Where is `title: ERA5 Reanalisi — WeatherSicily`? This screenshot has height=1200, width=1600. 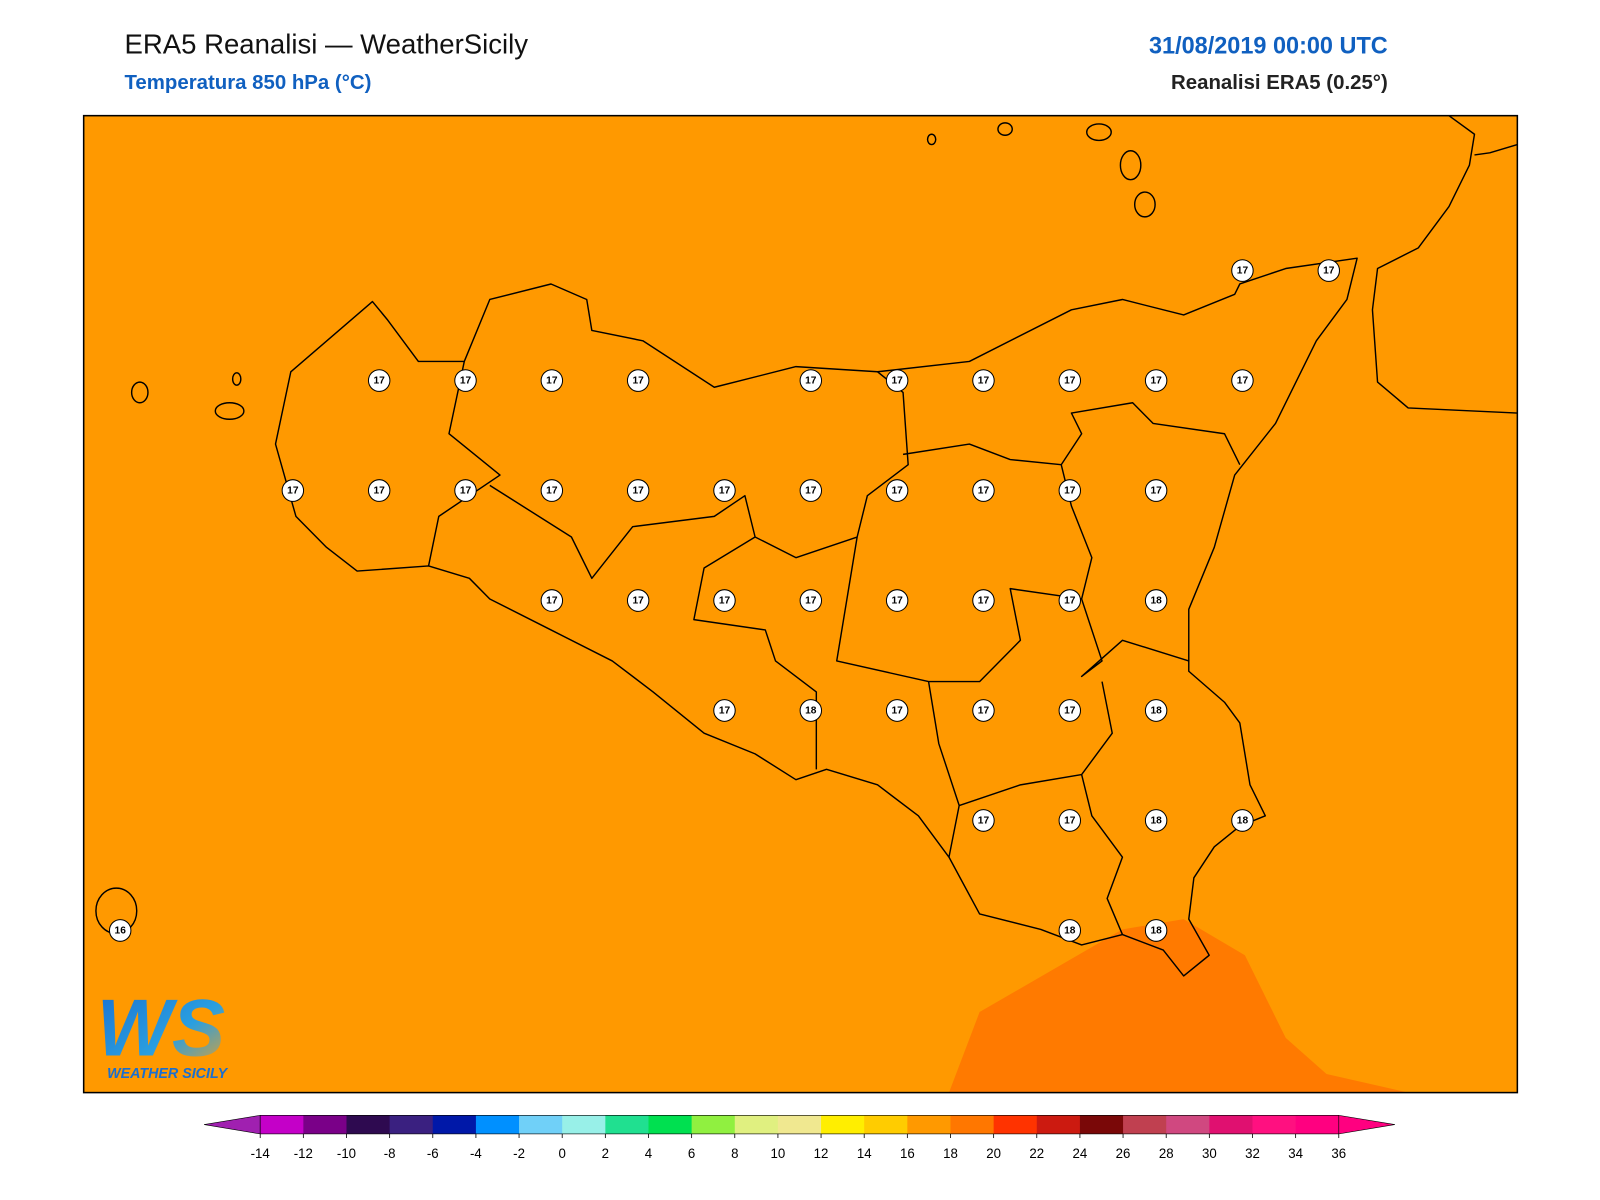
title: ERA5 Reanalisi — WeatherSicily is located at coordinates (326, 44).